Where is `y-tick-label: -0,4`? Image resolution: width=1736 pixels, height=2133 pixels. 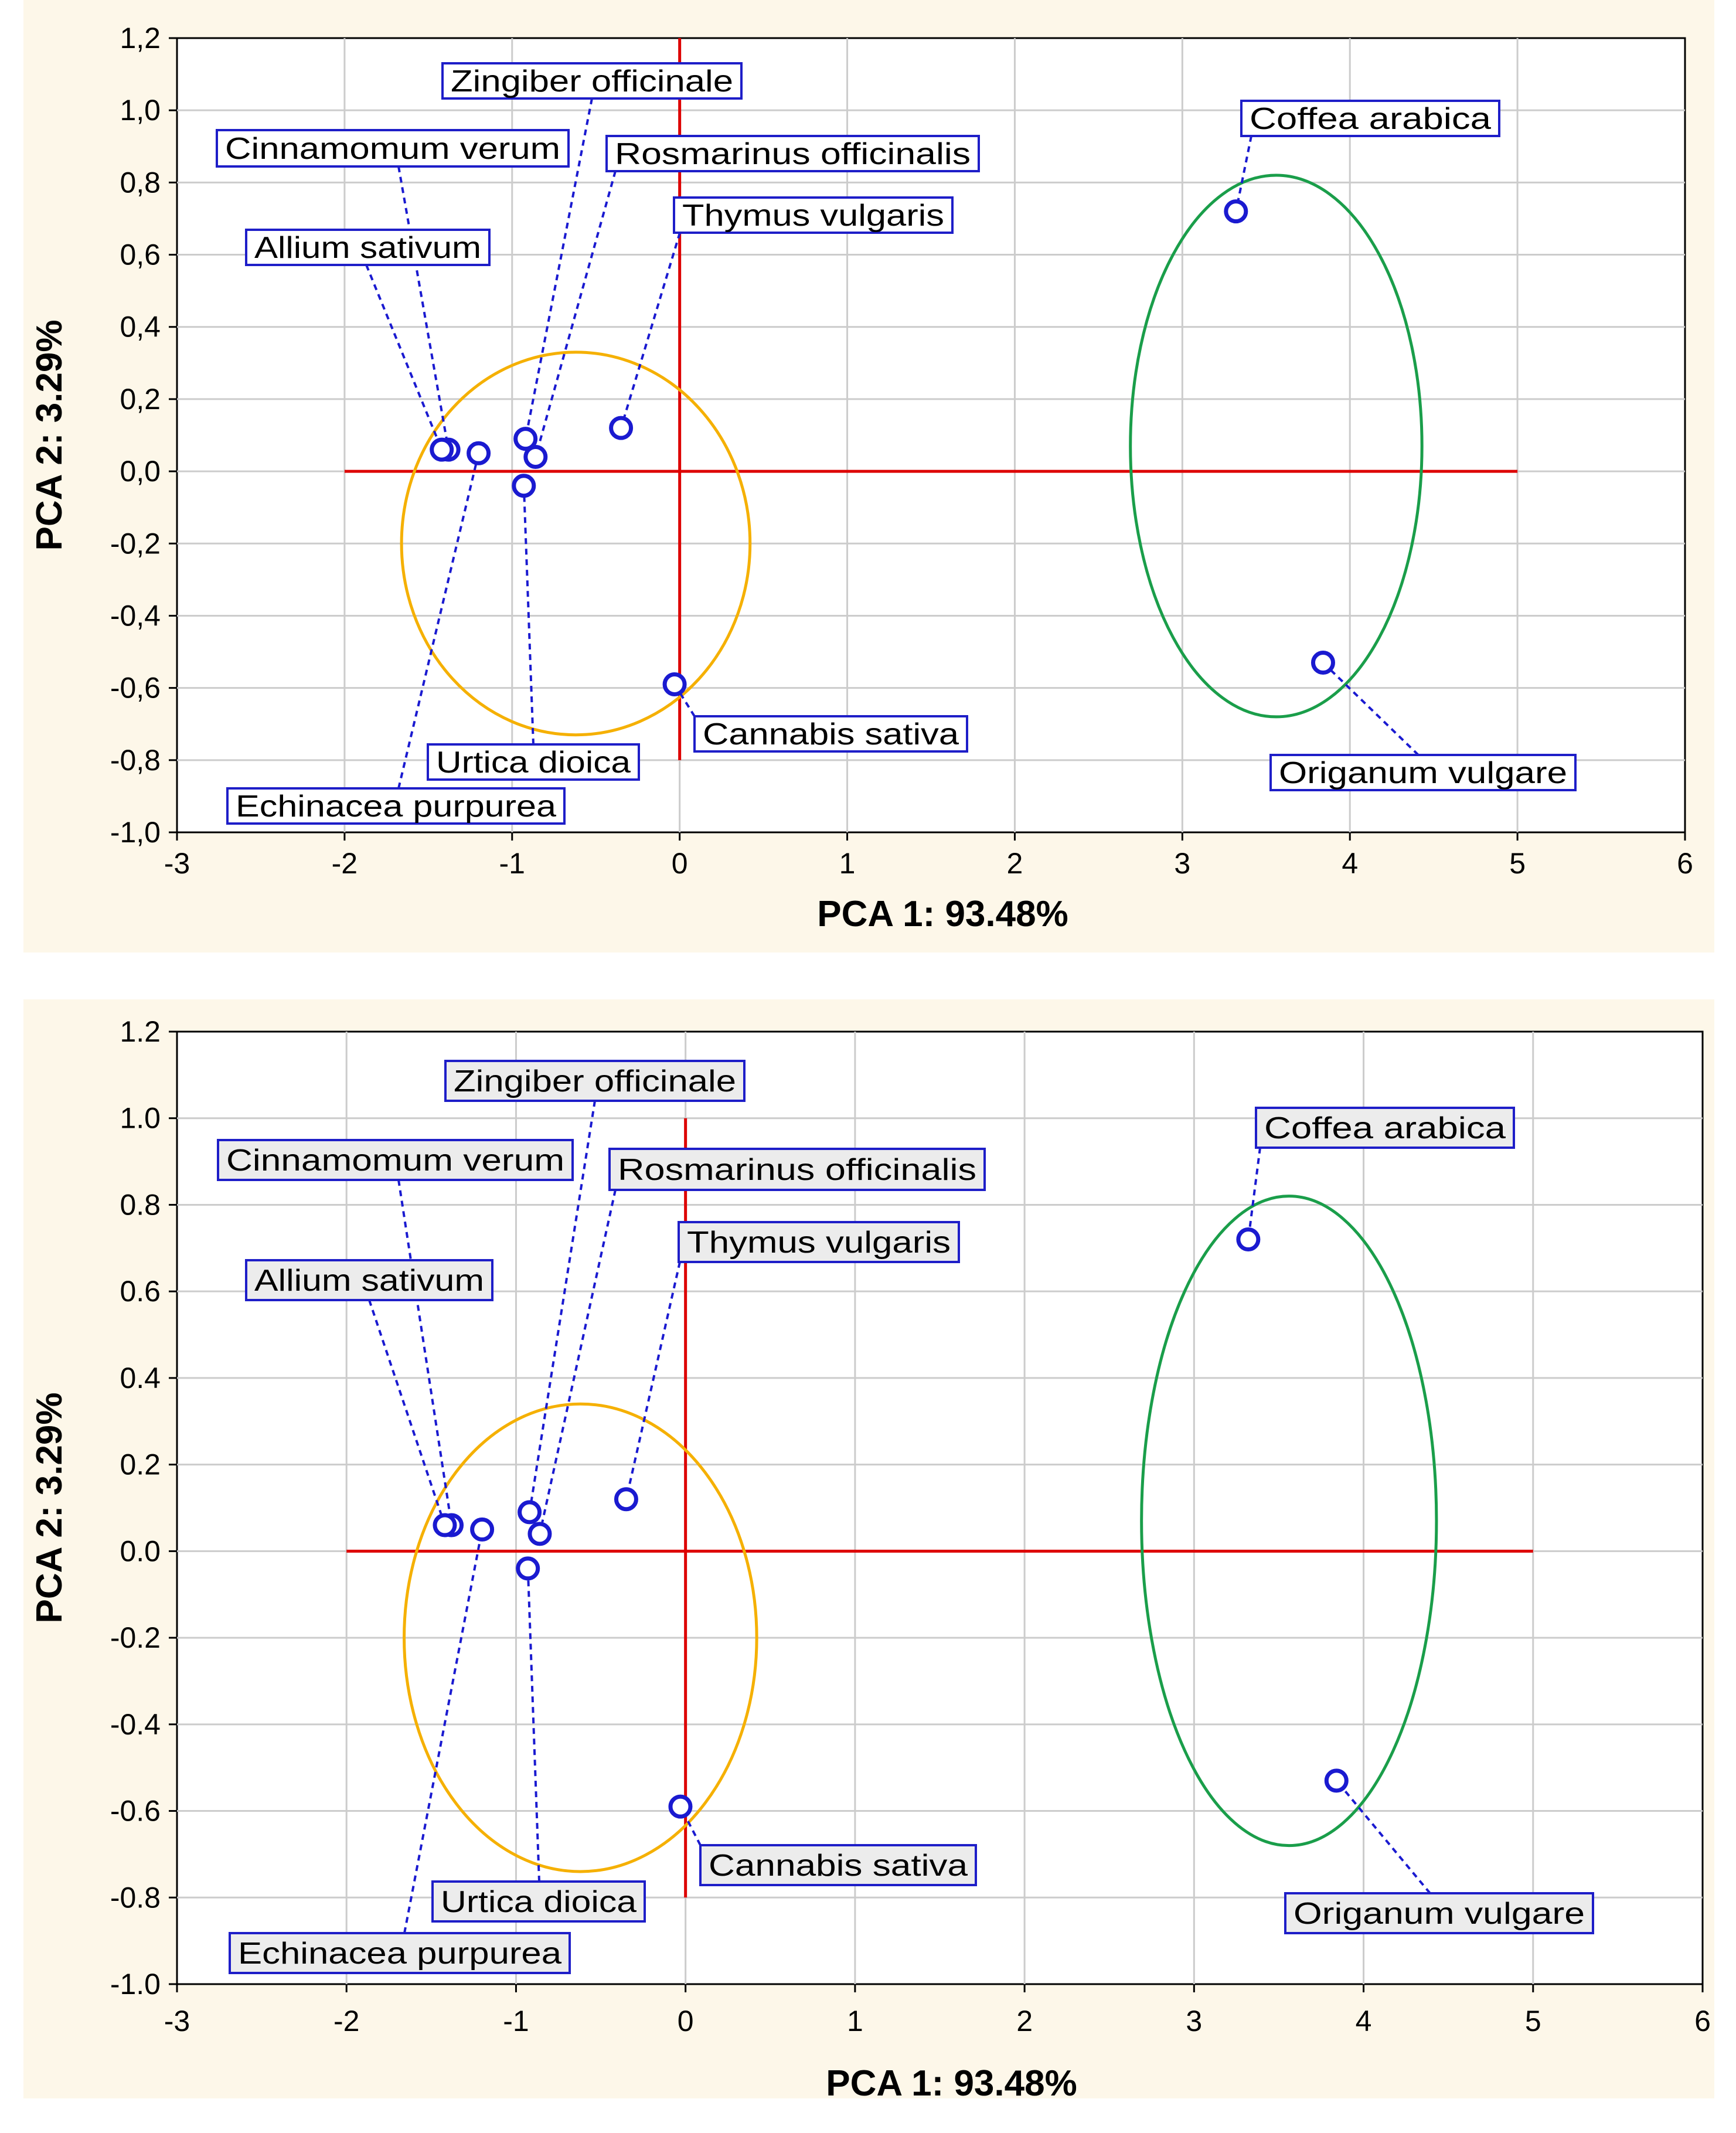 y-tick-label: -0,4 is located at coordinates (135, 615).